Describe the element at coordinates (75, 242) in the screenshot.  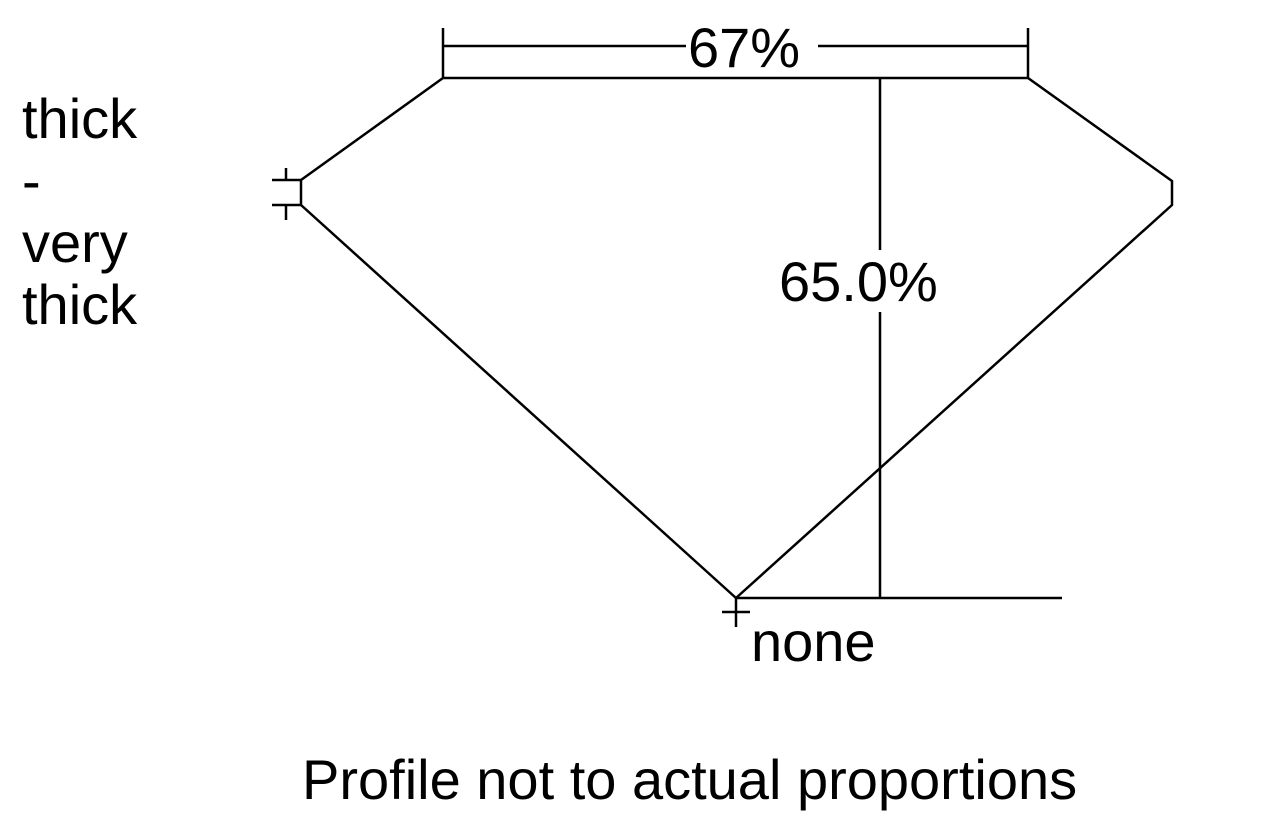
I see `girdle-line-3: very` at that location.